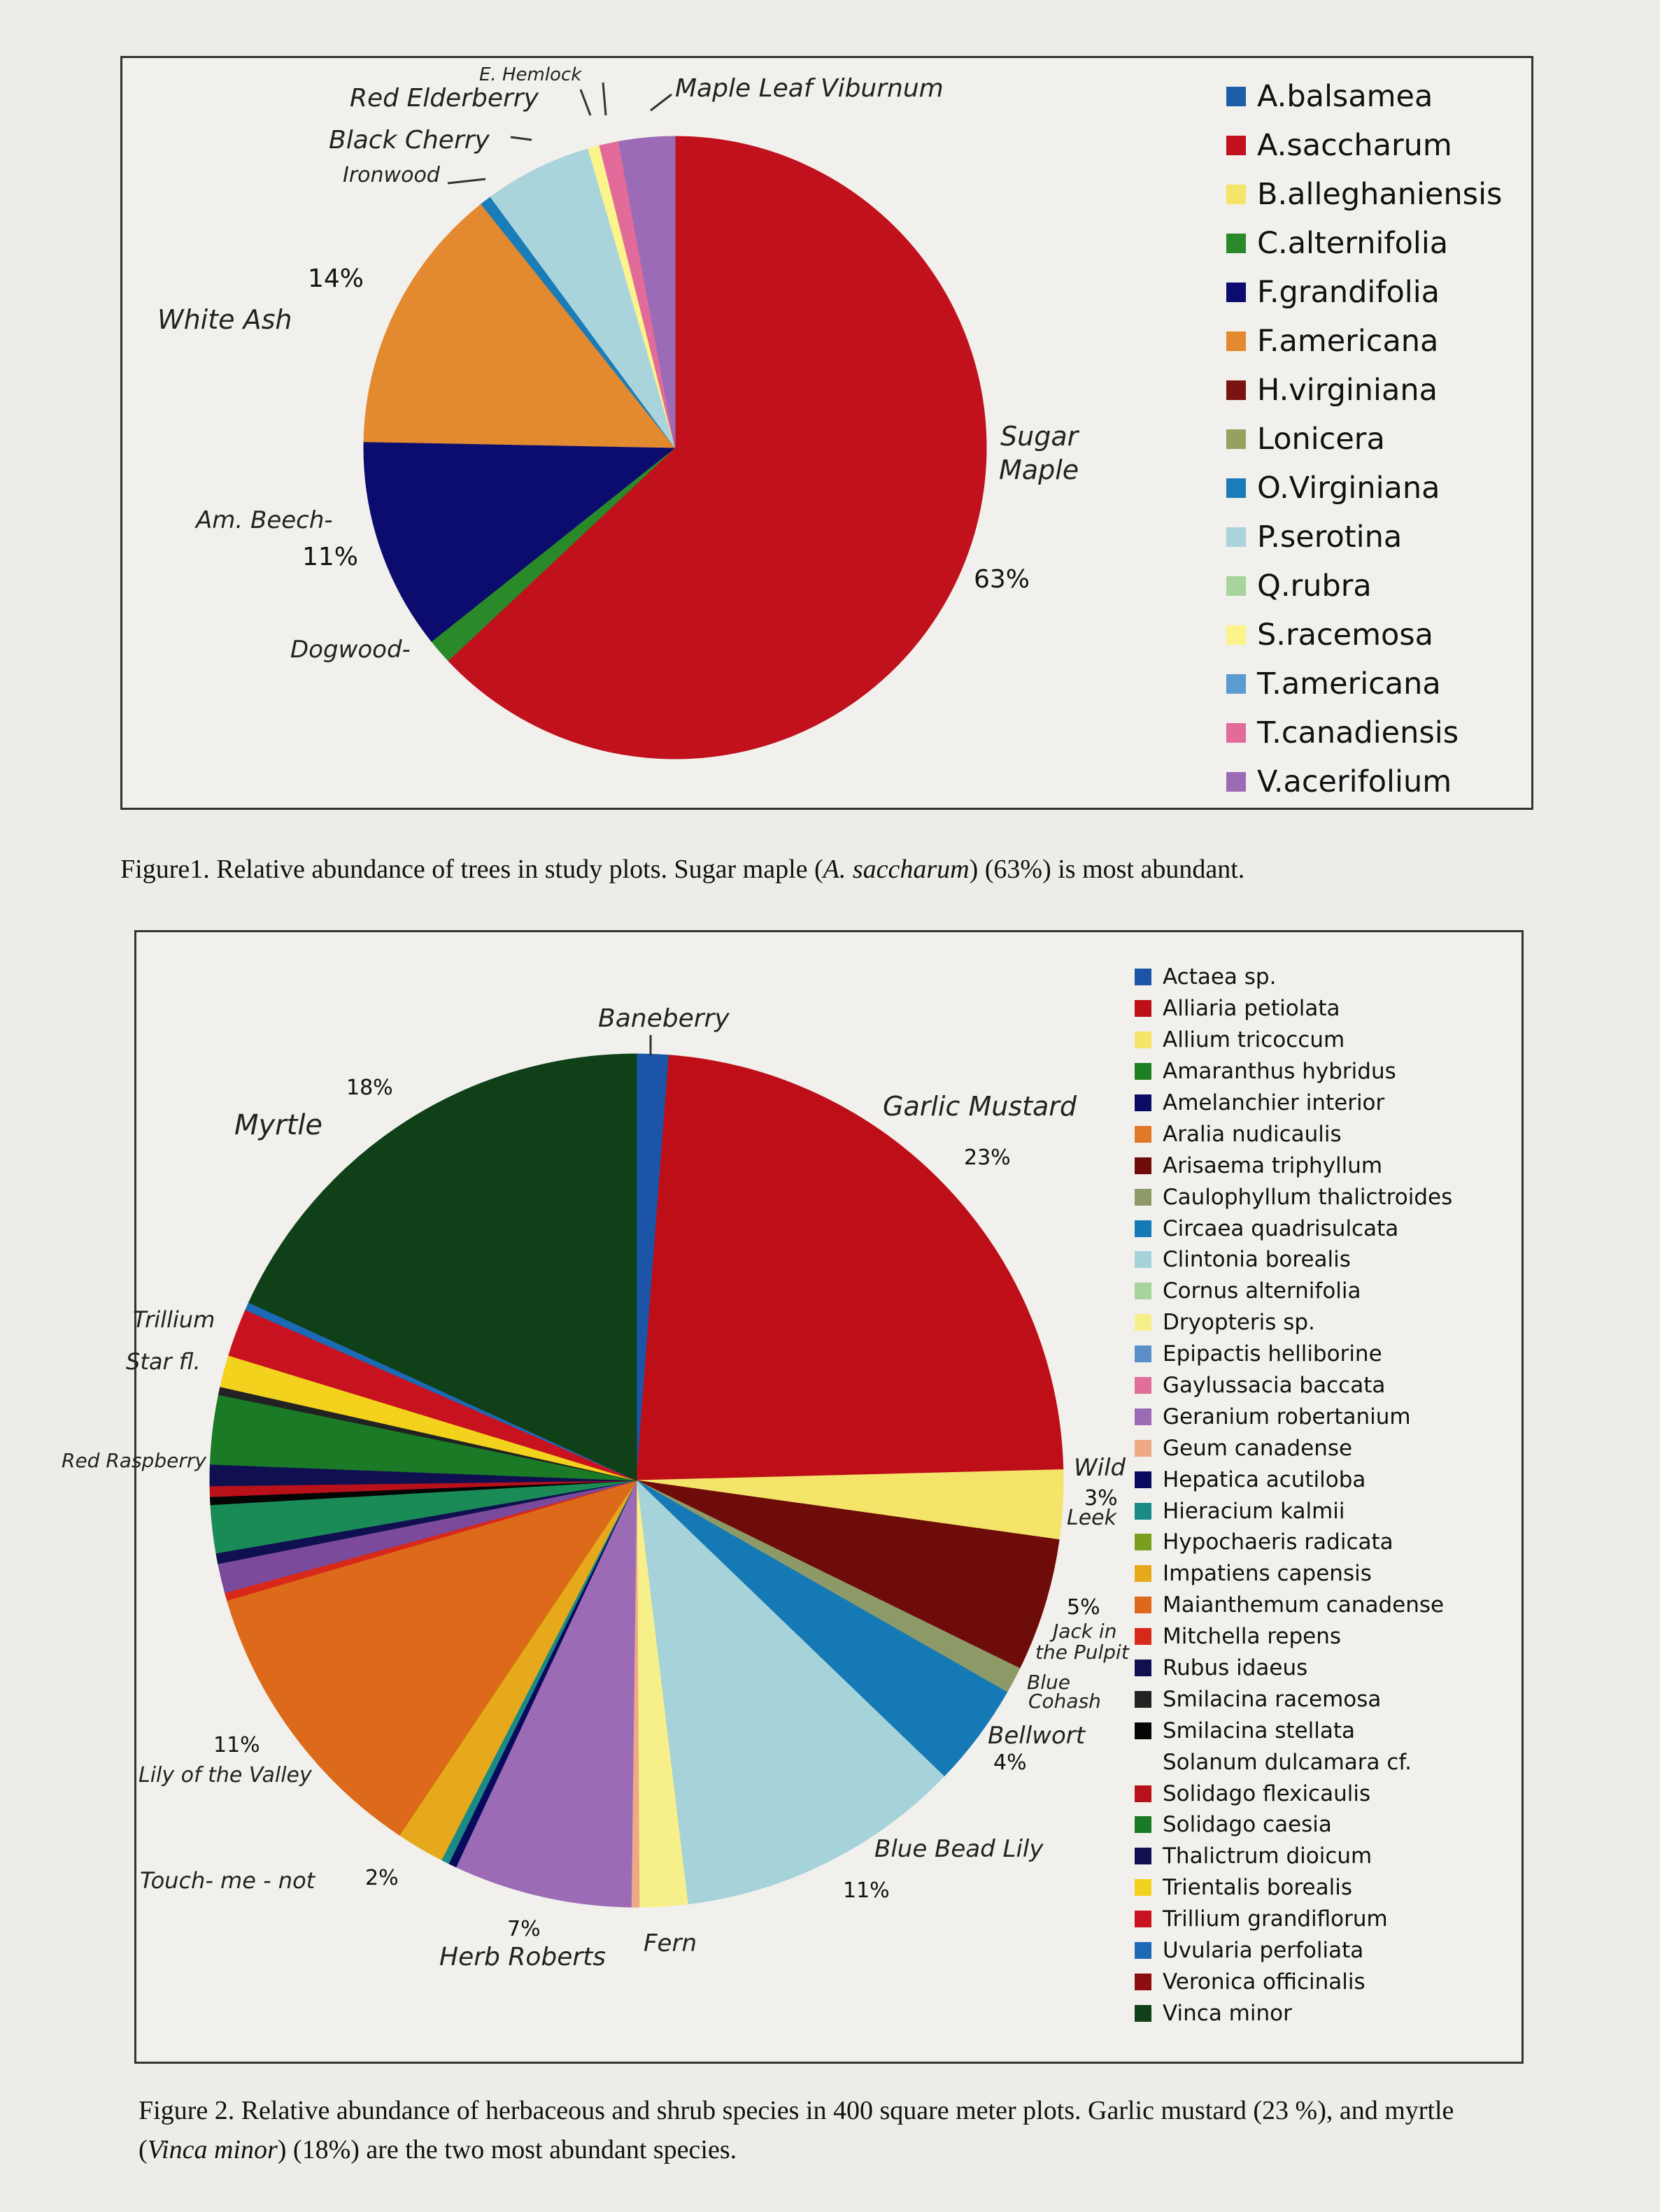 The height and width of the screenshot is (2212, 1660). I want to click on pie2-legend-item-epipactis-helliborine: Epipactis helliborine, so click(1293, 1354).